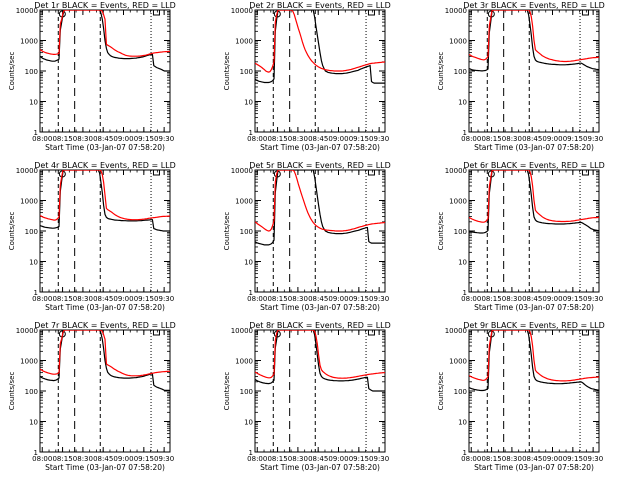 The width and height of the screenshot is (640, 484). What do you see at coordinates (320, 5) in the screenshot?
I see `panel-title: Det 2r BLACK = Events, RED = LLD` at bounding box center [320, 5].